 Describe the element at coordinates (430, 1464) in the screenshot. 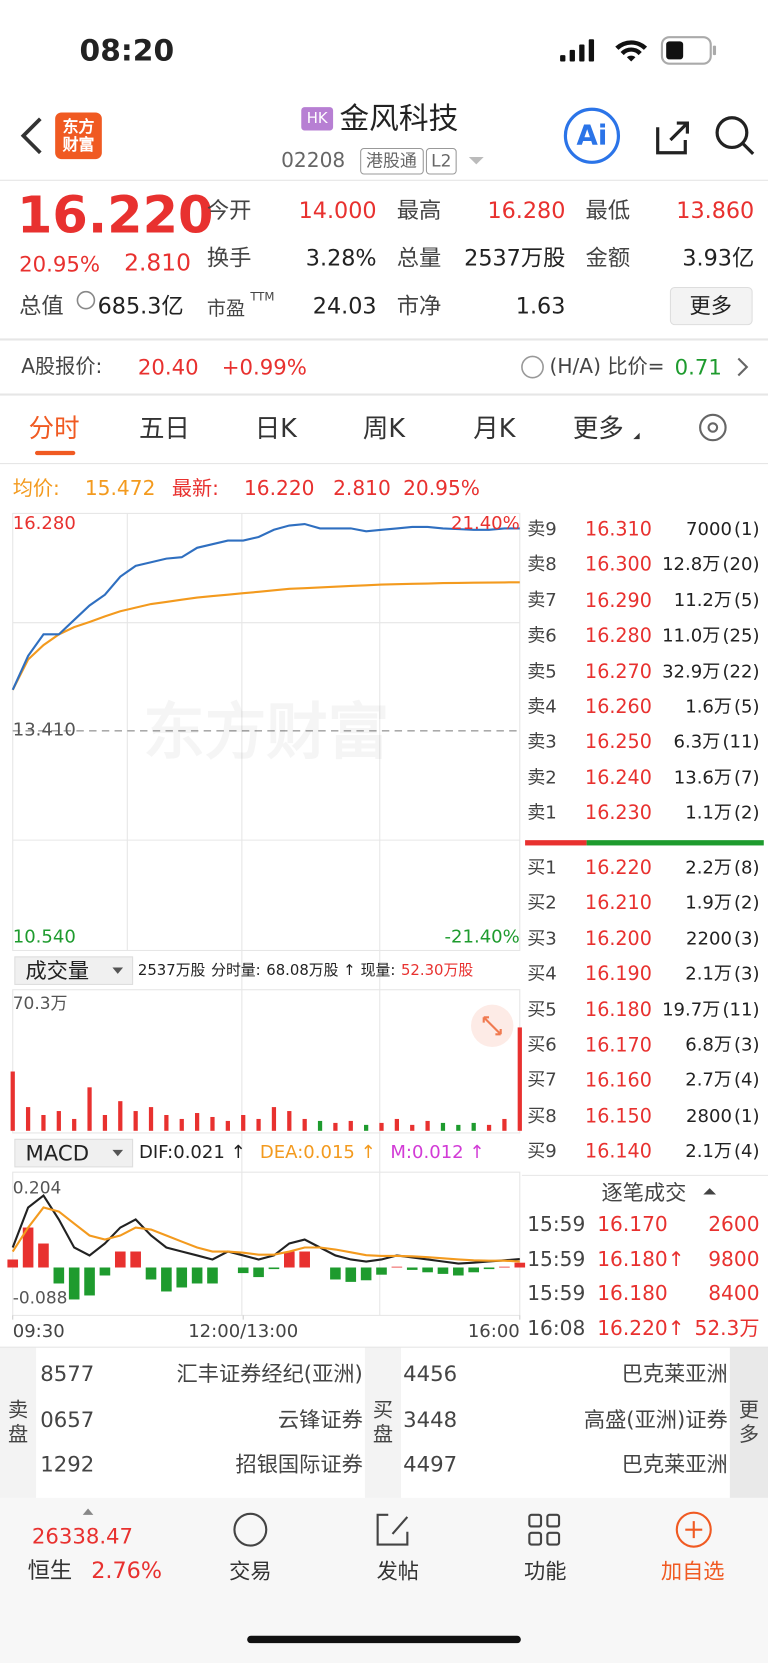

I see `broker-code: 4497` at that location.